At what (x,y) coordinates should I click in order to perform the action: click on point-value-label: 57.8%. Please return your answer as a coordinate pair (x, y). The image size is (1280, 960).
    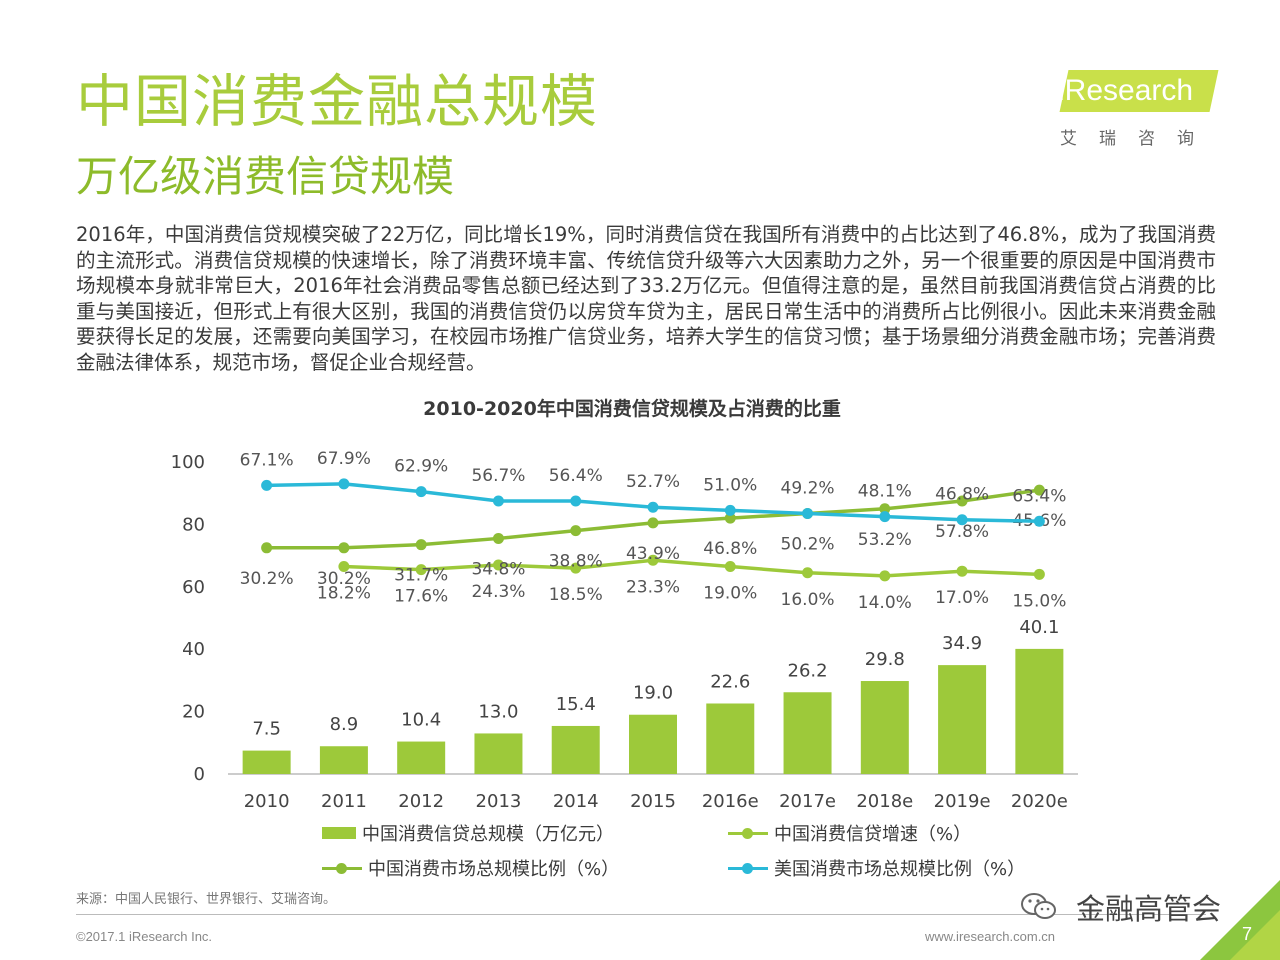
    Looking at the image, I should click on (962, 532).